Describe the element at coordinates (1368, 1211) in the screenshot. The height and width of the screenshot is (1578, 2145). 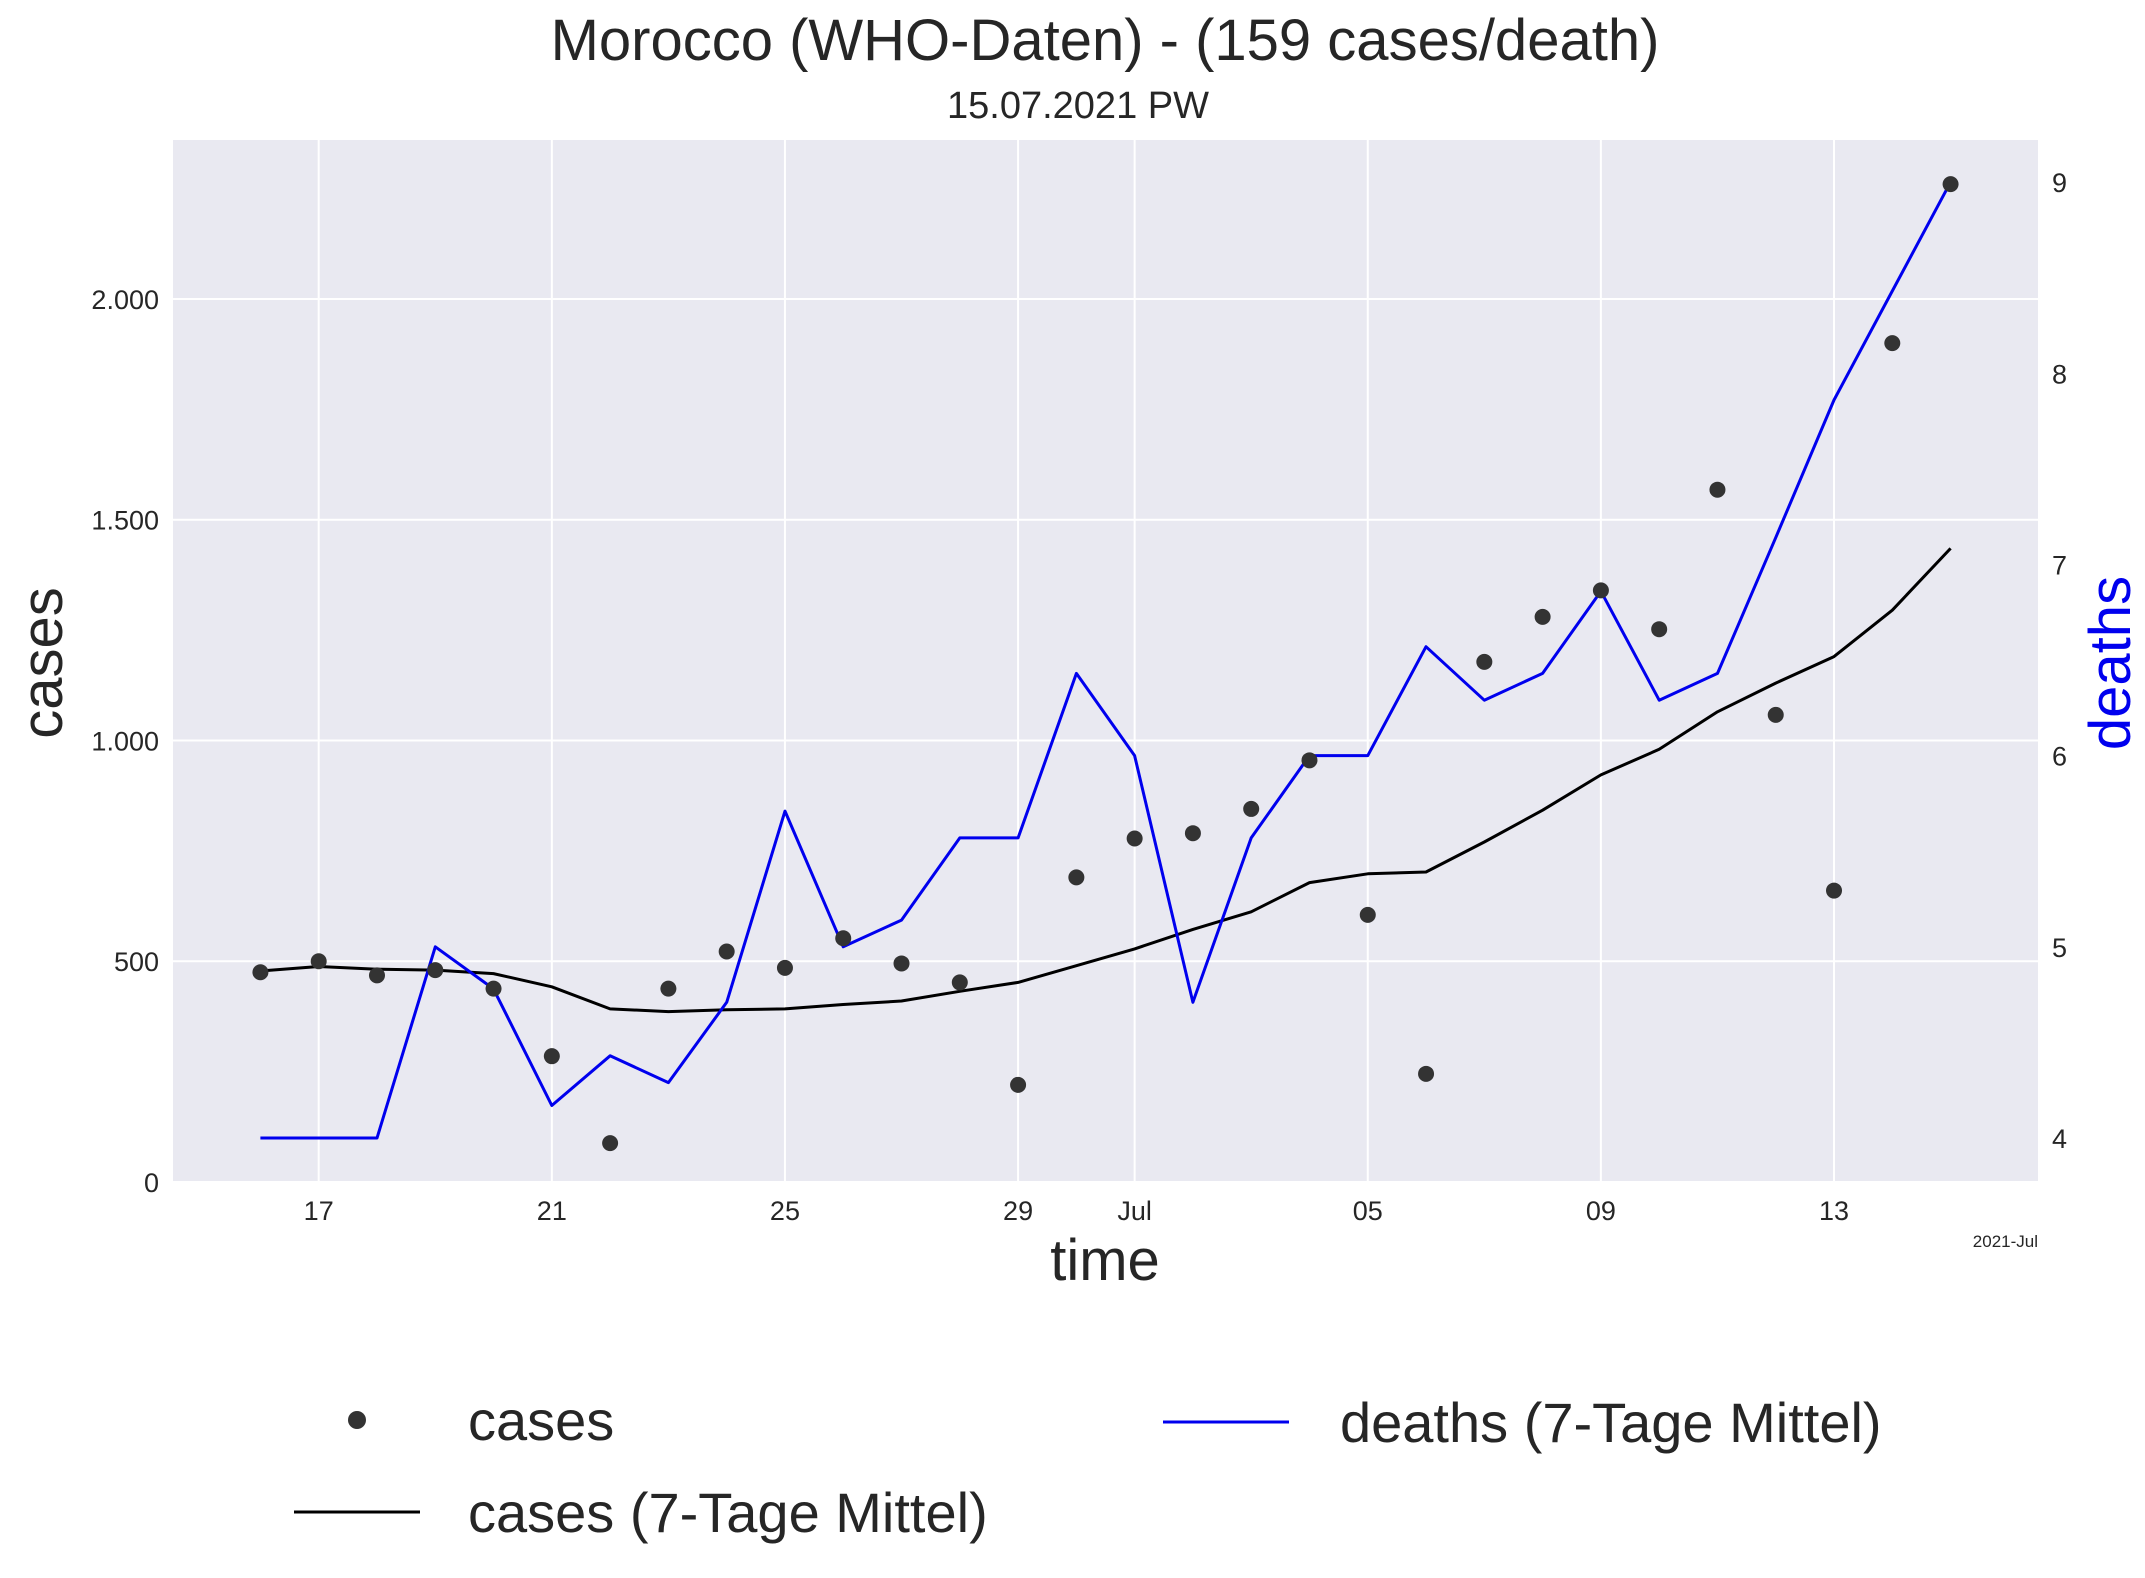
I see `x-tick-label: 05` at that location.